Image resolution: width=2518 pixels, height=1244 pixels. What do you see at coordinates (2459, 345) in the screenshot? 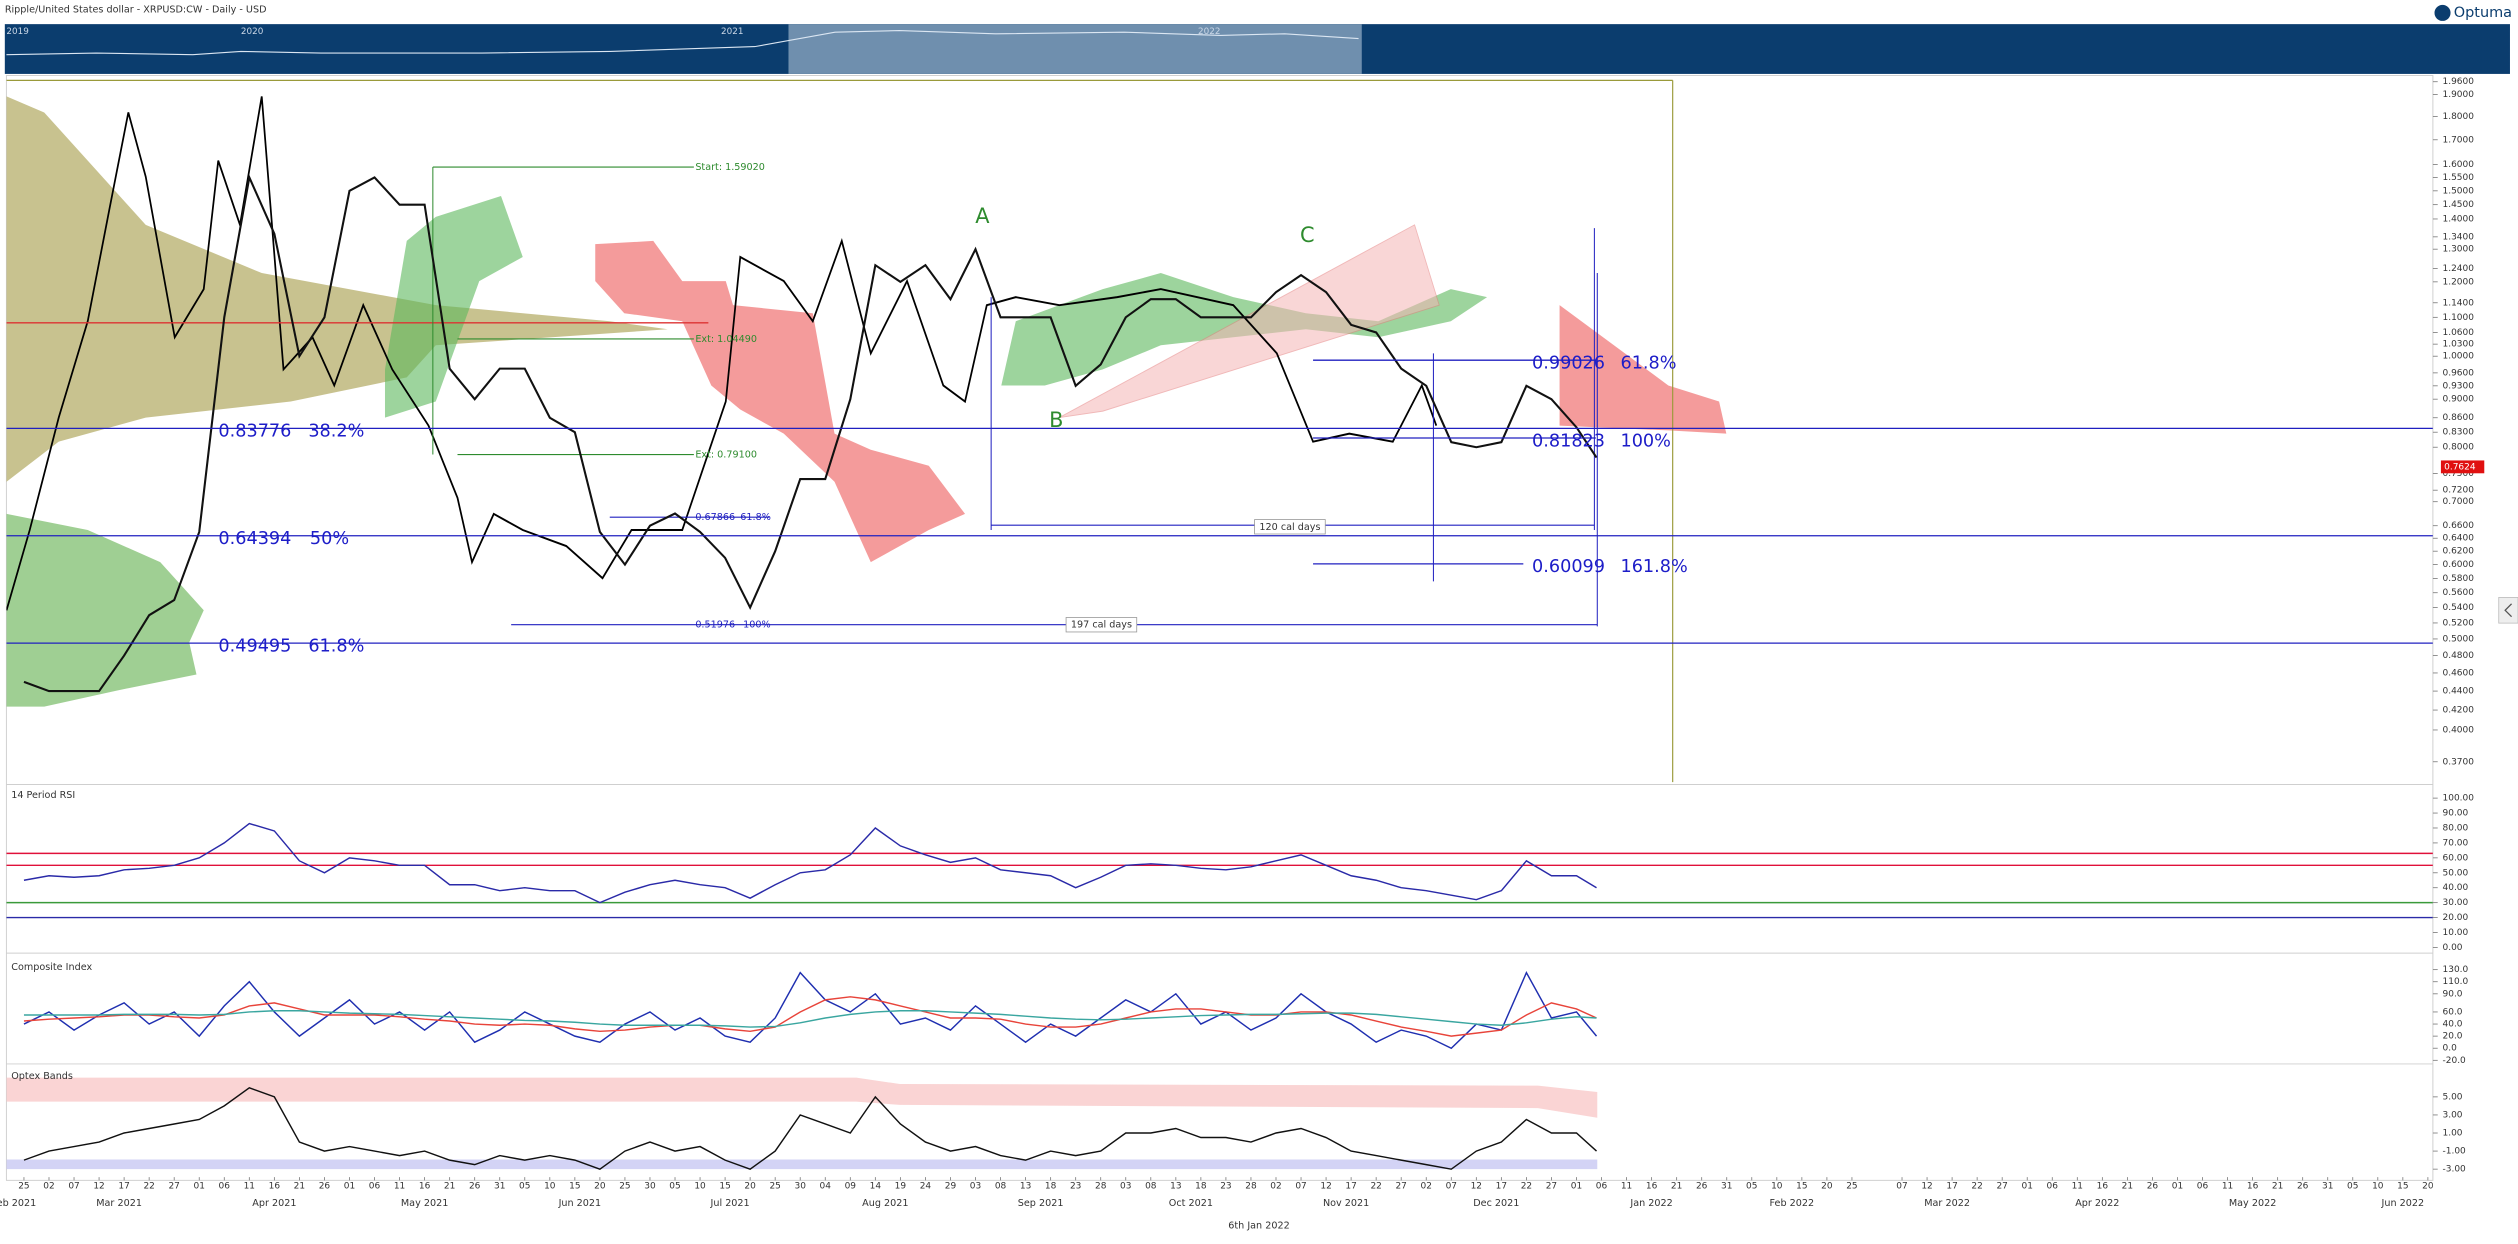
I see `y-tick-label: 1.0300` at bounding box center [2459, 345].